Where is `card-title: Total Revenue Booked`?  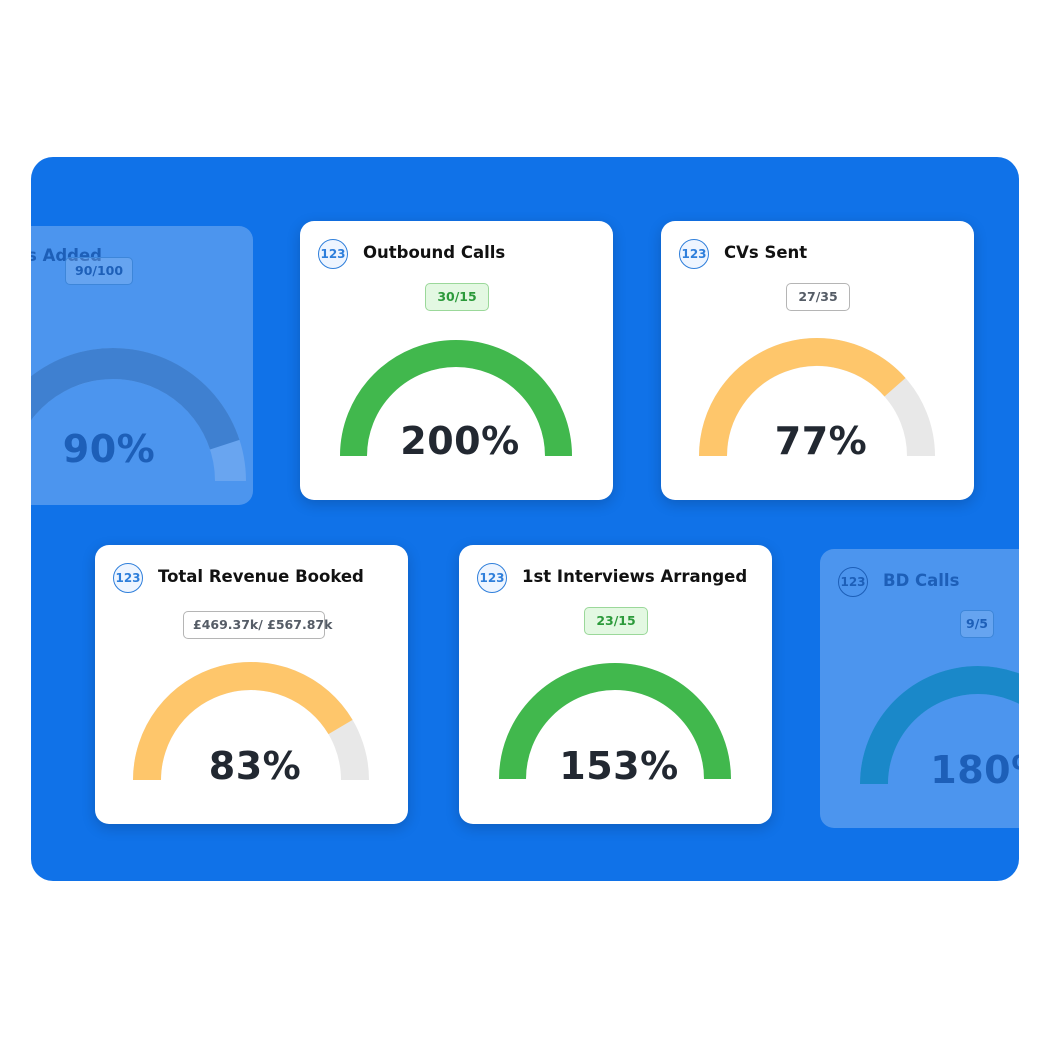 card-title: Total Revenue Booked is located at coordinates (261, 576).